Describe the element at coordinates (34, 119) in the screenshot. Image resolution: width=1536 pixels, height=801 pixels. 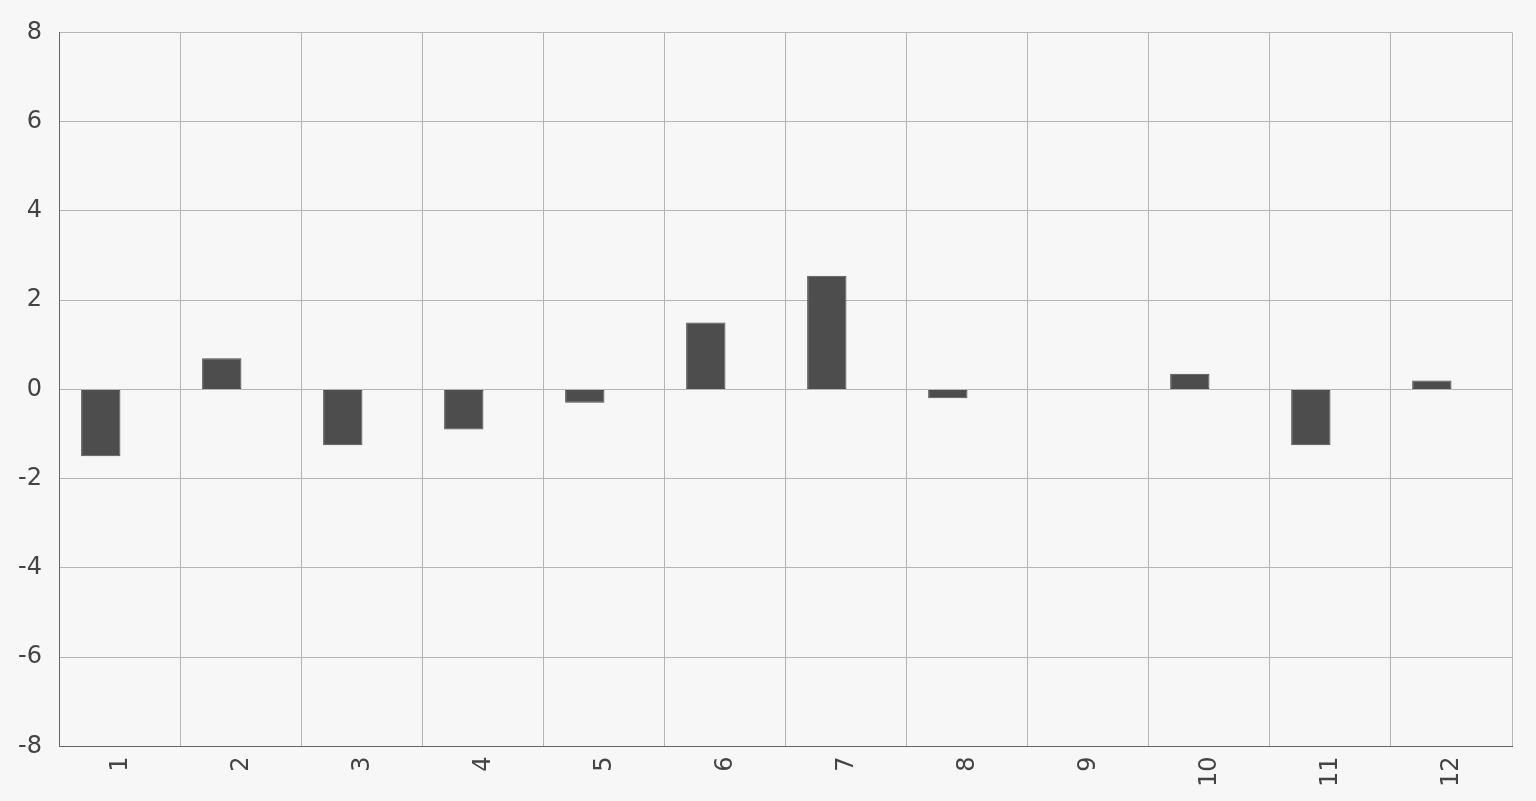
I see `y-tick-label: 6` at that location.